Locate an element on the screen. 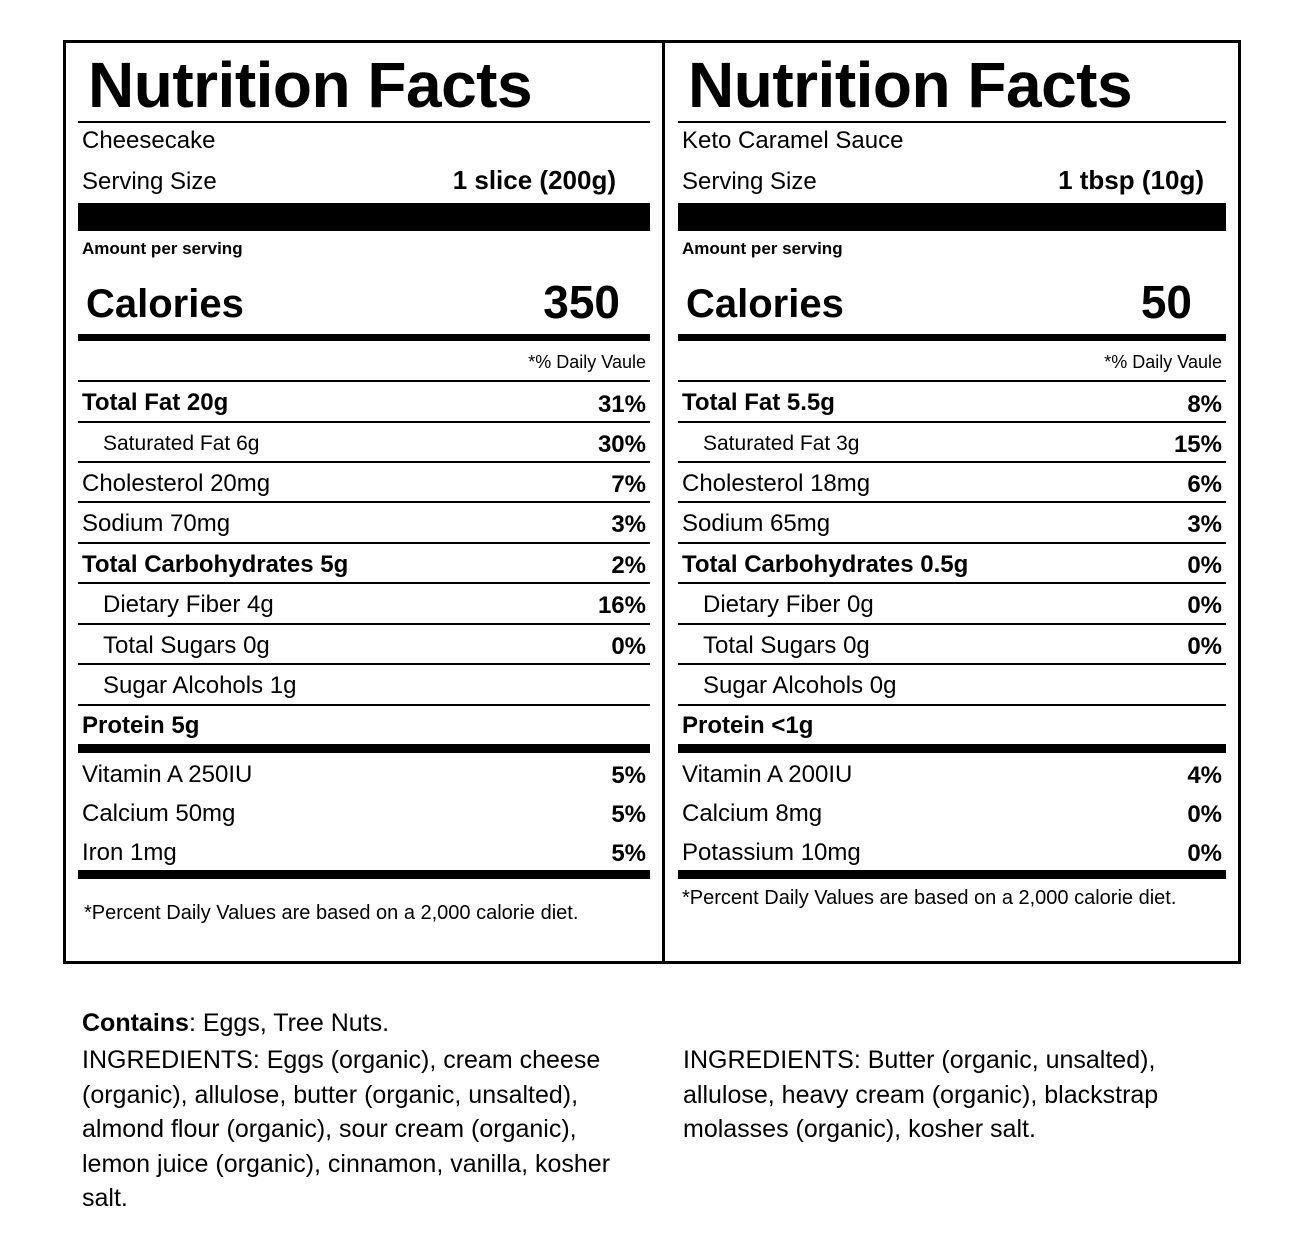  dv-dietary-fiber: 0% is located at coordinates (1204, 605).